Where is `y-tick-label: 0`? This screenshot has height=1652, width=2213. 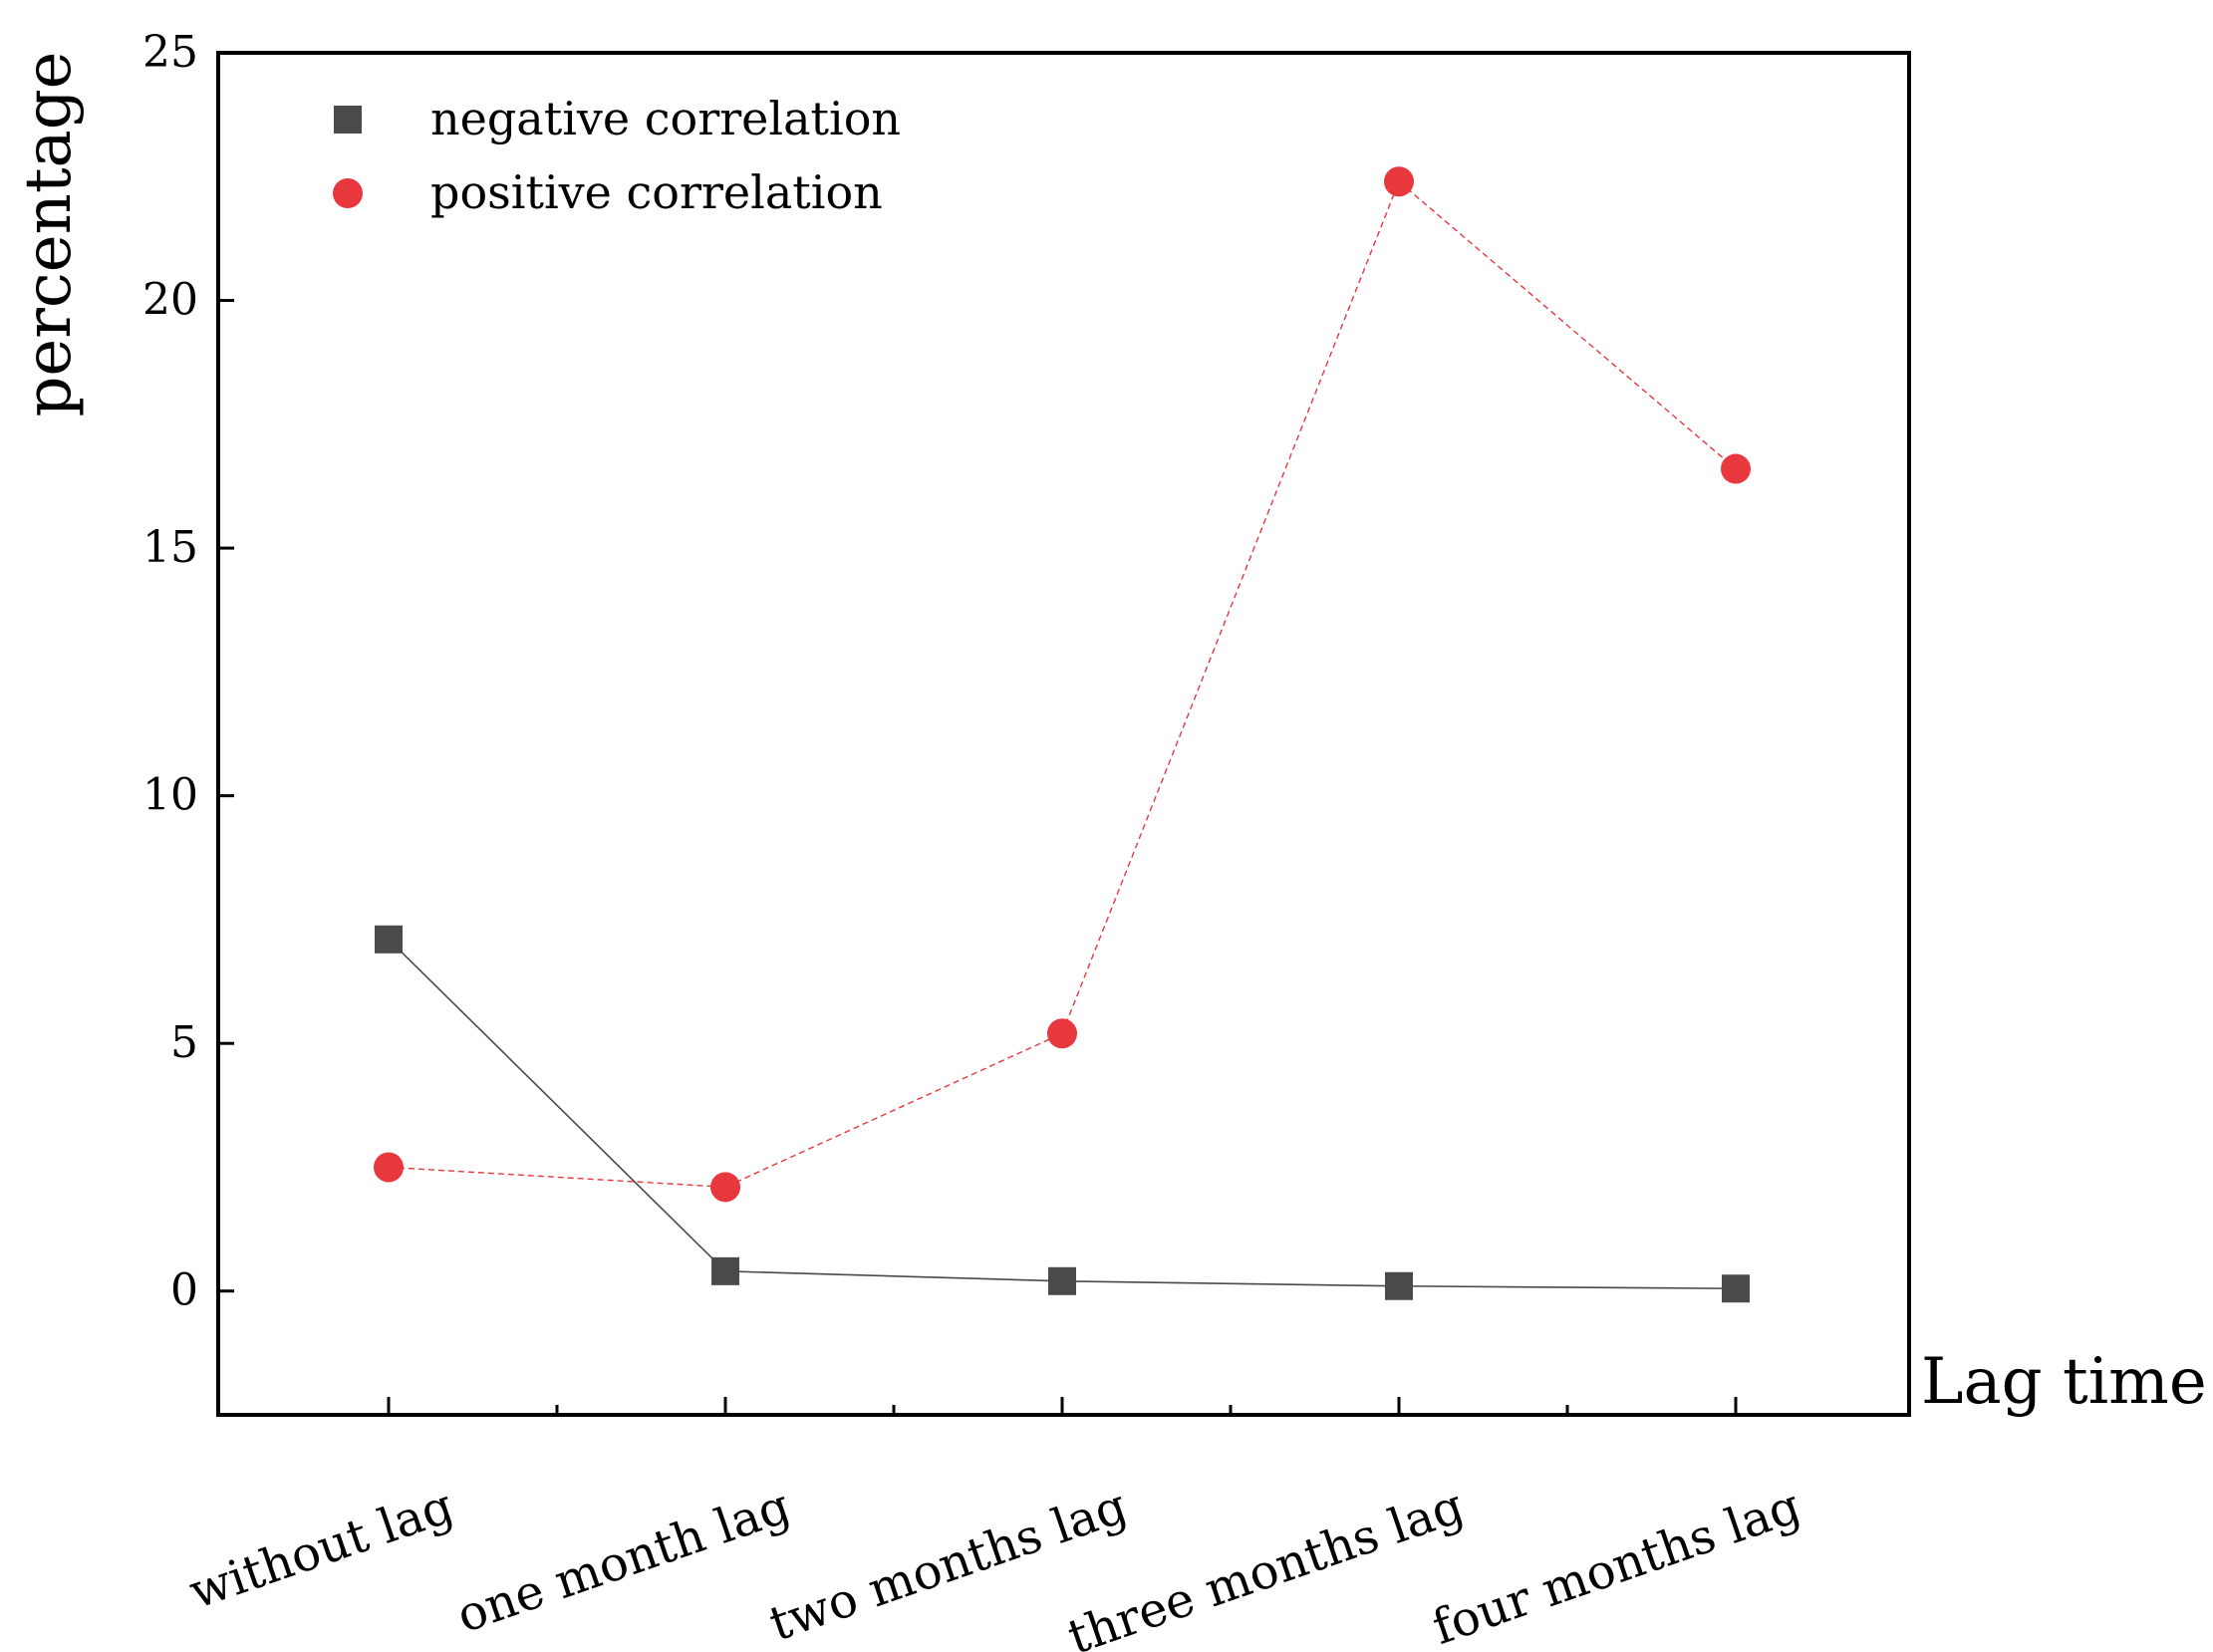
y-tick-label: 0 is located at coordinates (184, 1290).